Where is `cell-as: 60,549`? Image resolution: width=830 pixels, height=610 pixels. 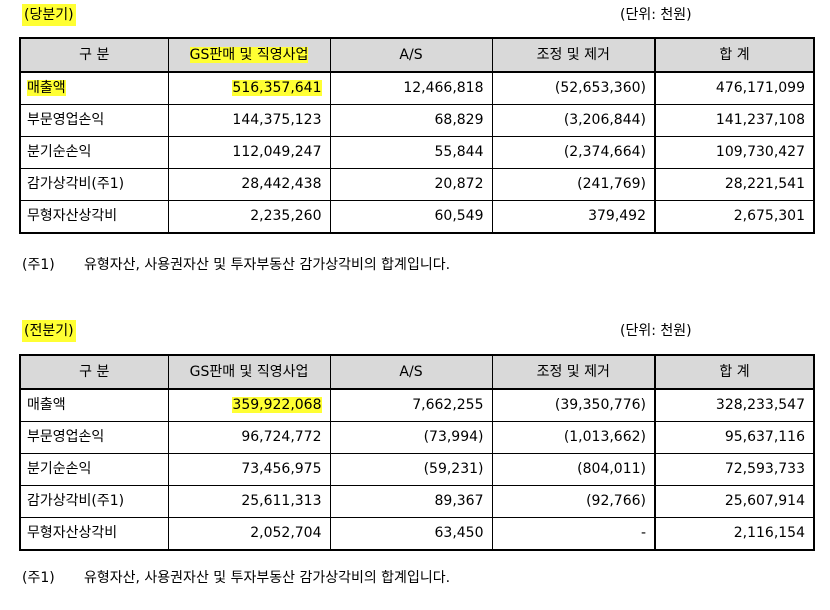 cell-as: 60,549 is located at coordinates (411, 217).